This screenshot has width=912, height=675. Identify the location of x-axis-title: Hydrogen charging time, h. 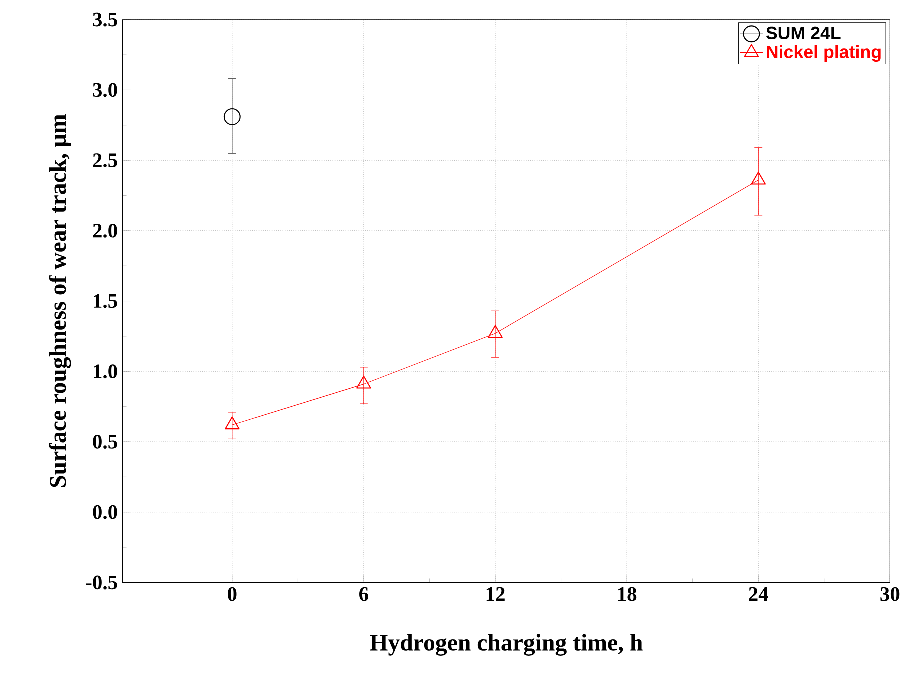
(506, 645).